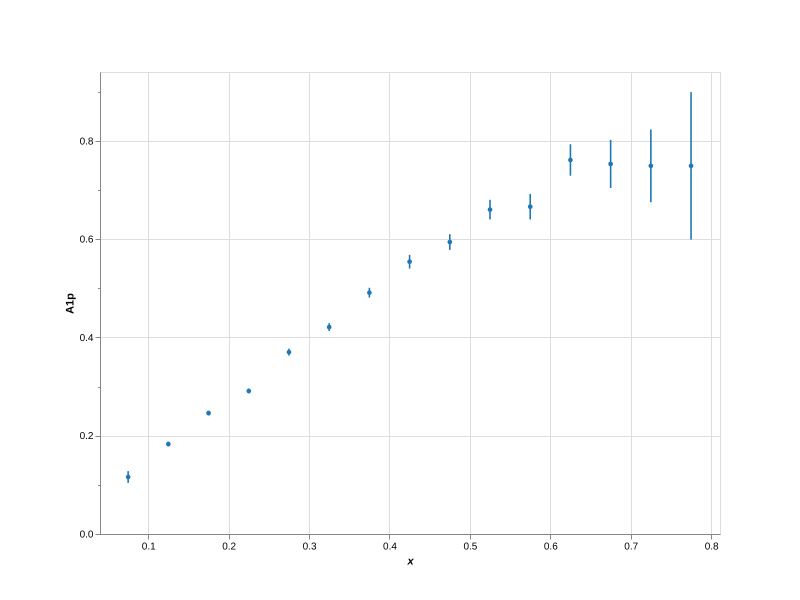 Image resolution: width=800 pixels, height=600 pixels. Describe the element at coordinates (410, 562) in the screenshot. I see `x-axis-title: x` at that location.